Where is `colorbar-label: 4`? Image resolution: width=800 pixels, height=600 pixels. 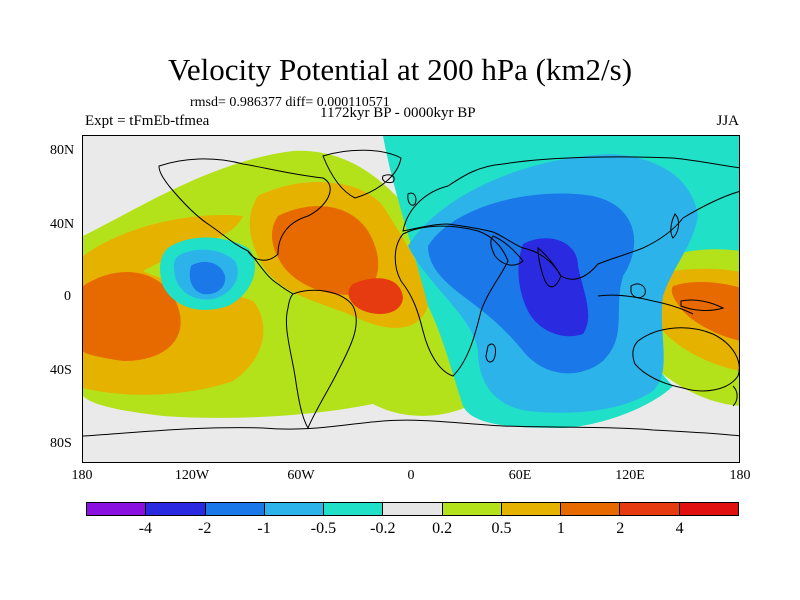
colorbar-label: 4 is located at coordinates (679, 528).